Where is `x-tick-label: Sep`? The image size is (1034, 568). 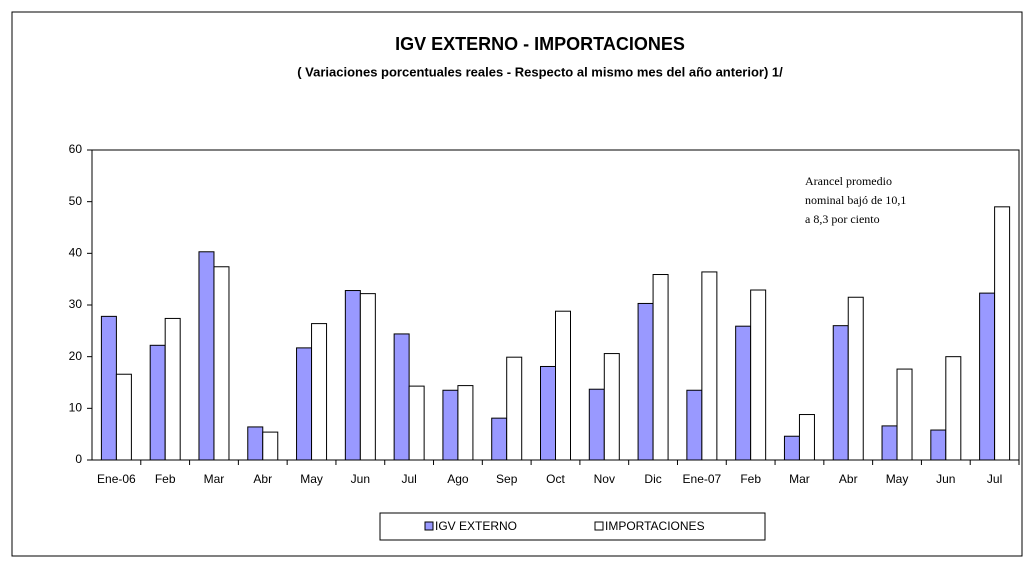 x-tick-label: Sep is located at coordinates (507, 479).